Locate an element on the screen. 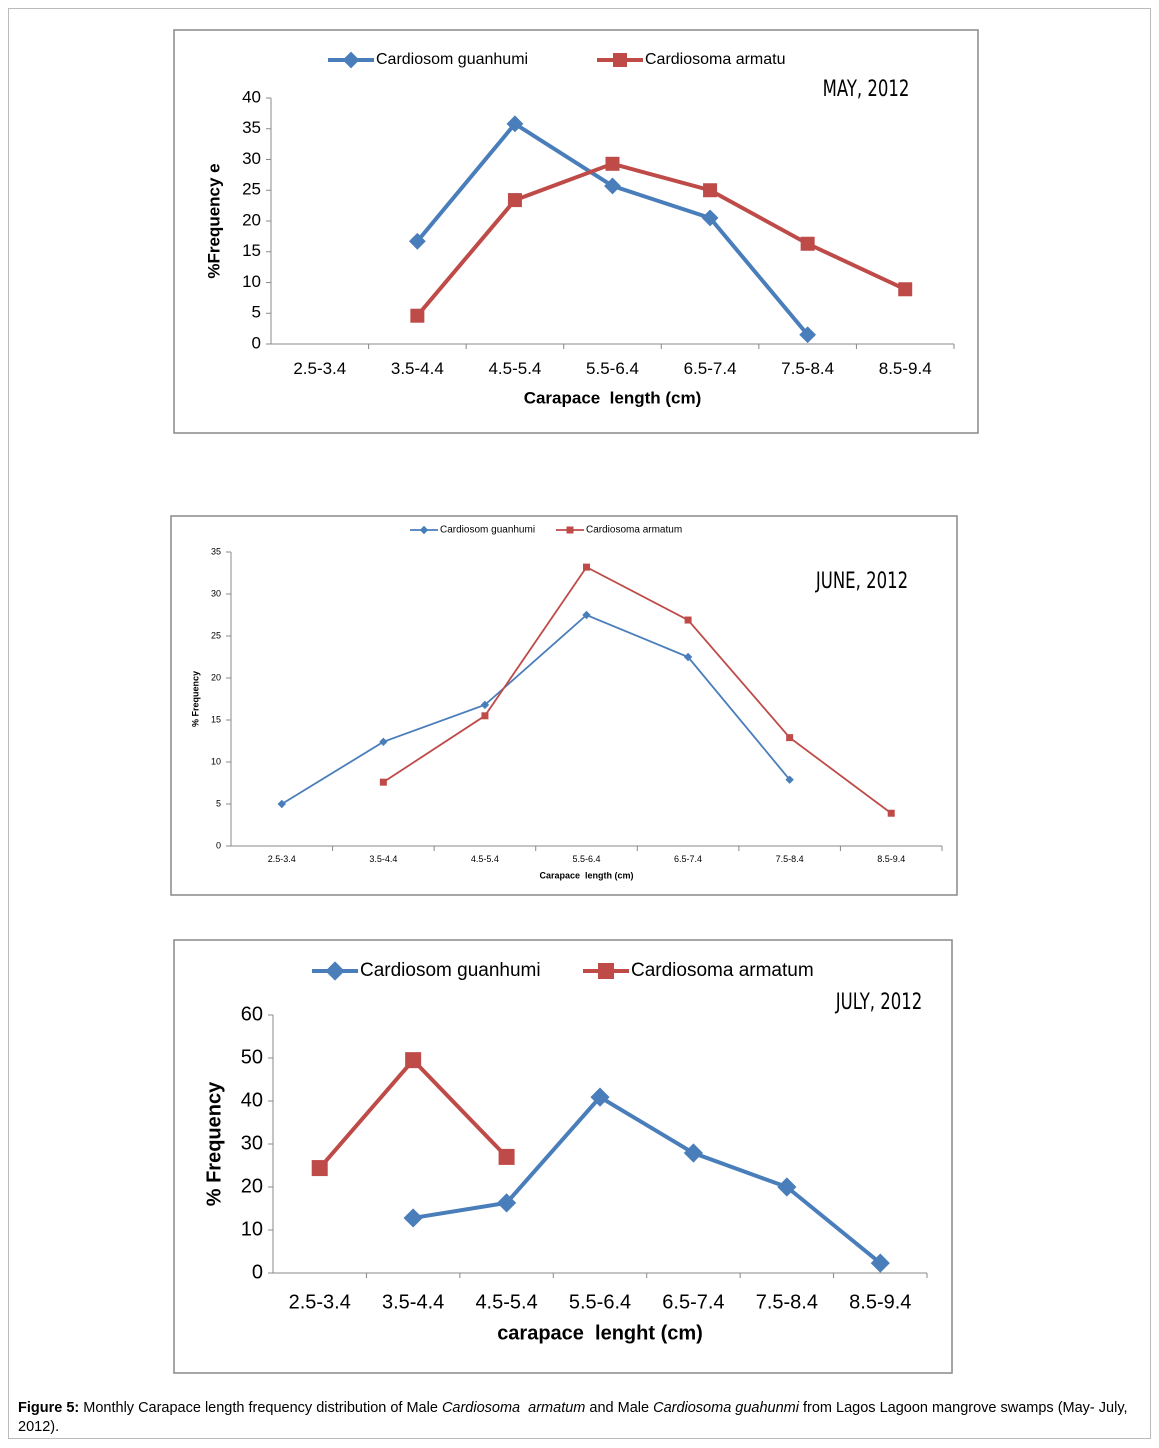  y-axis-label: %Frequency e is located at coordinates (213, 220).